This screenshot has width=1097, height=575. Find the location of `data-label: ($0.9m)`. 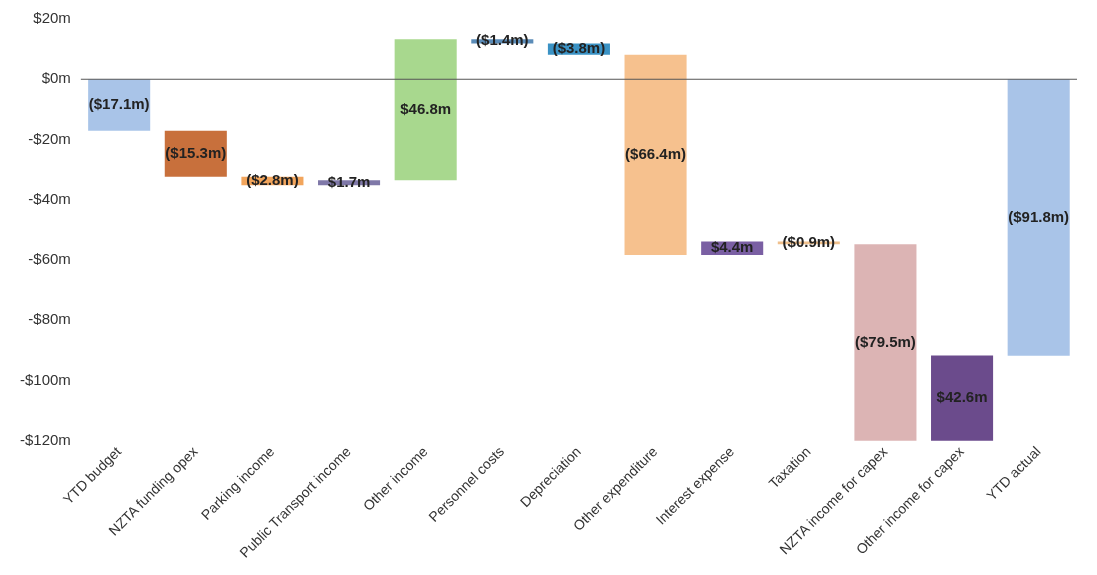

data-label: ($0.9m) is located at coordinates (809, 242).